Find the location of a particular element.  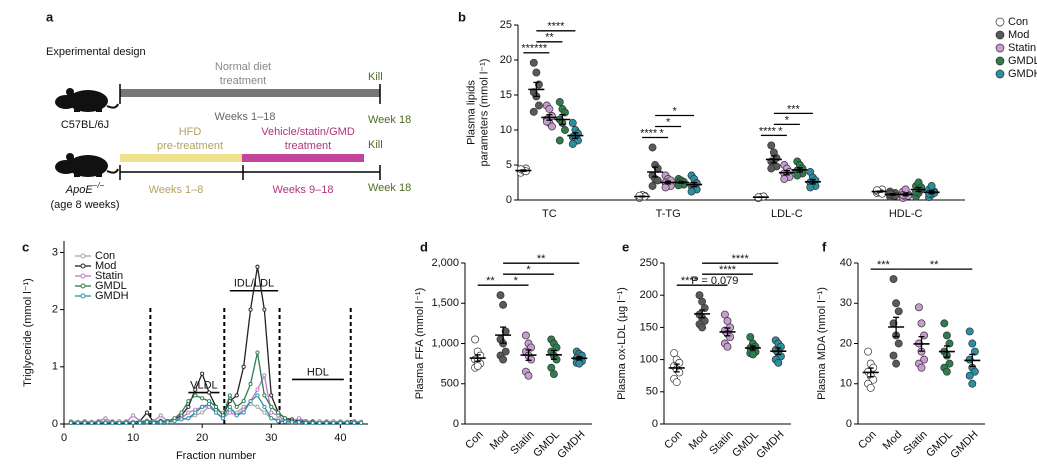

kill-label: Kill is located at coordinates (375, 77).